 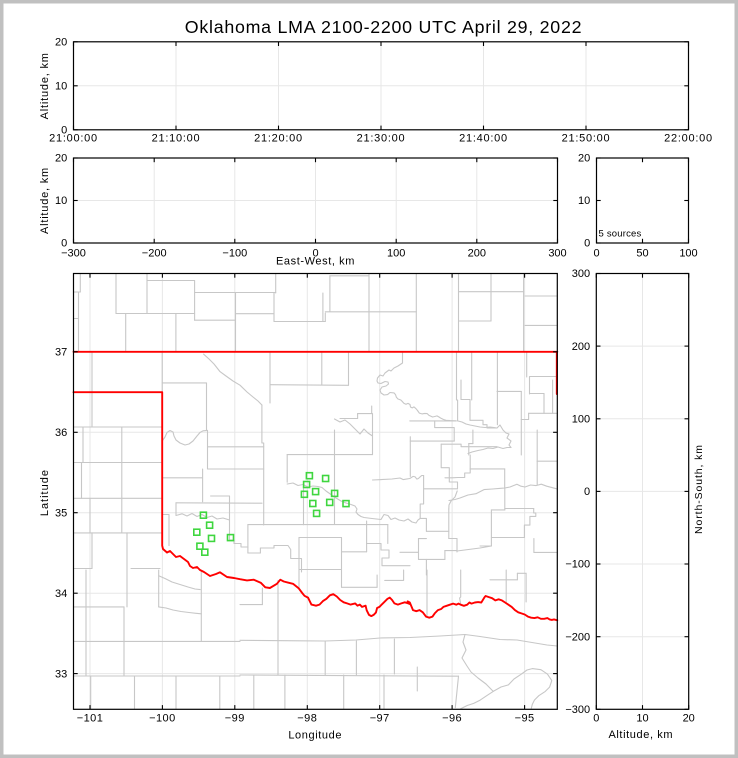 What do you see at coordinates (73, 139) in the screenshot?
I see `svg-text: 21:00:00` at bounding box center [73, 139].